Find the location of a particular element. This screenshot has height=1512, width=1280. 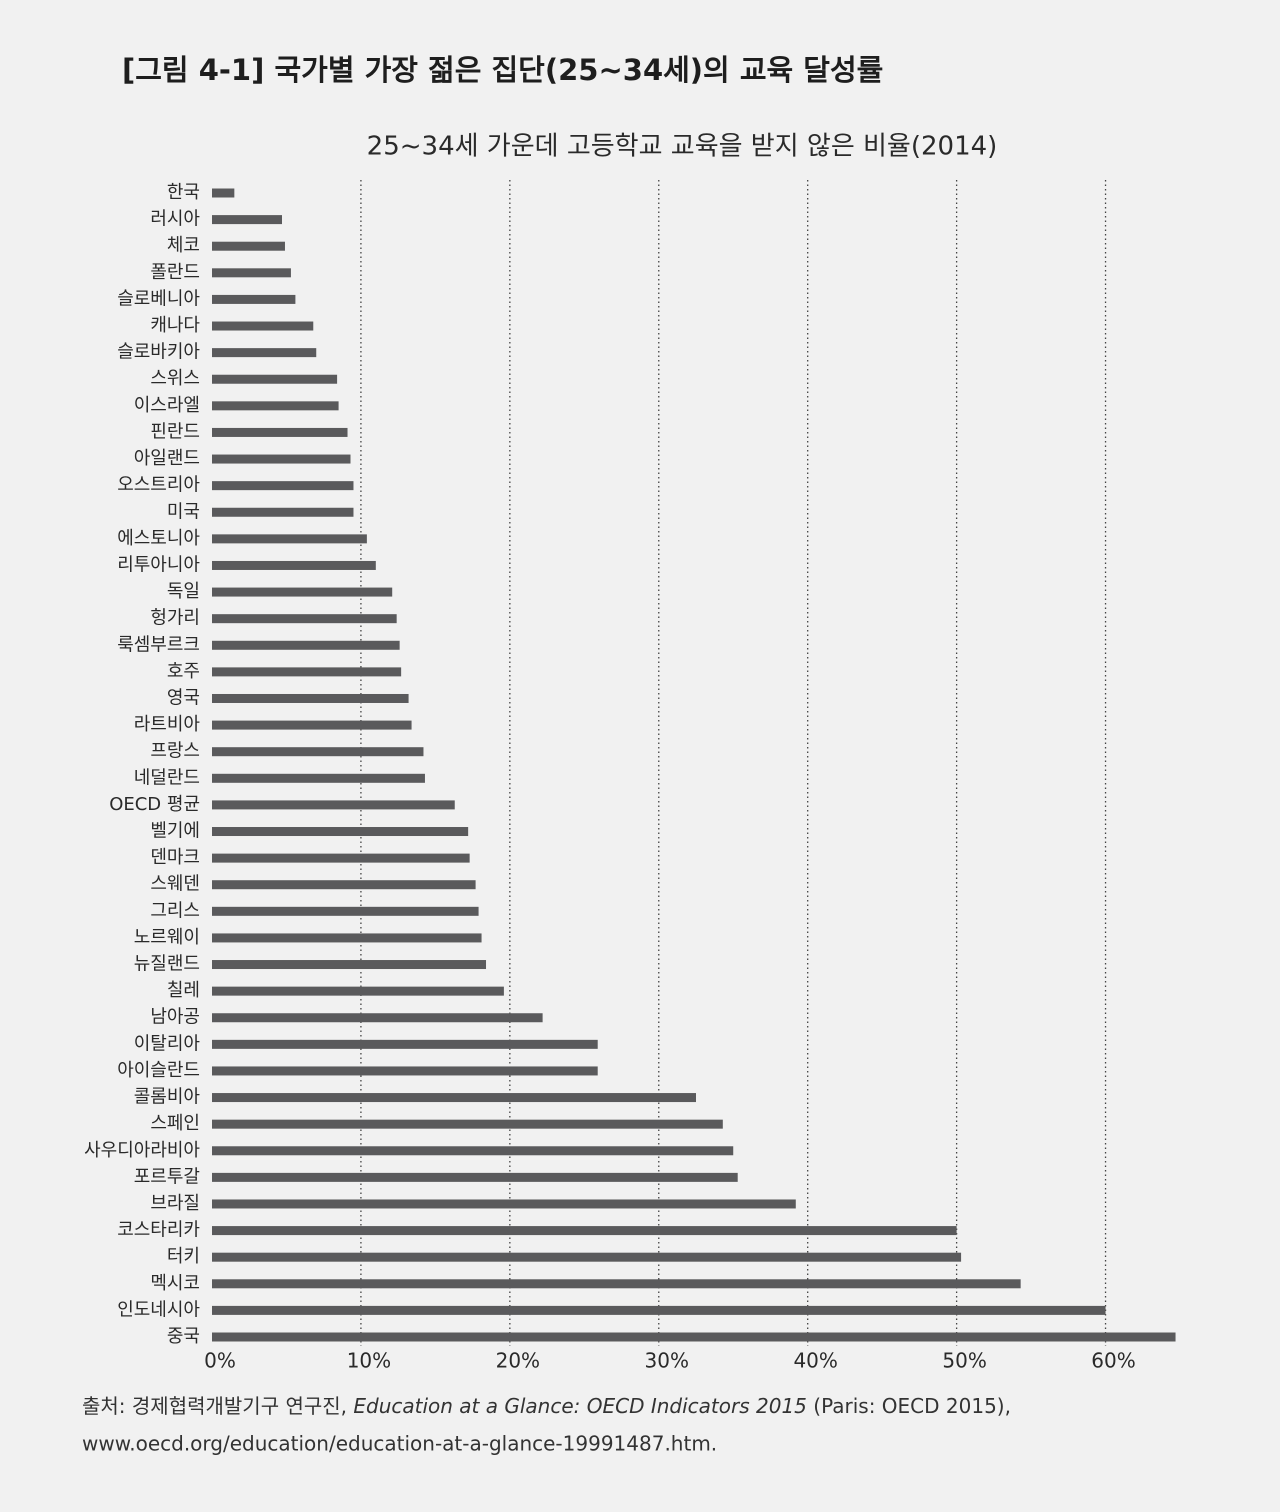

x-tick-label: 50% is located at coordinates (964, 1361).